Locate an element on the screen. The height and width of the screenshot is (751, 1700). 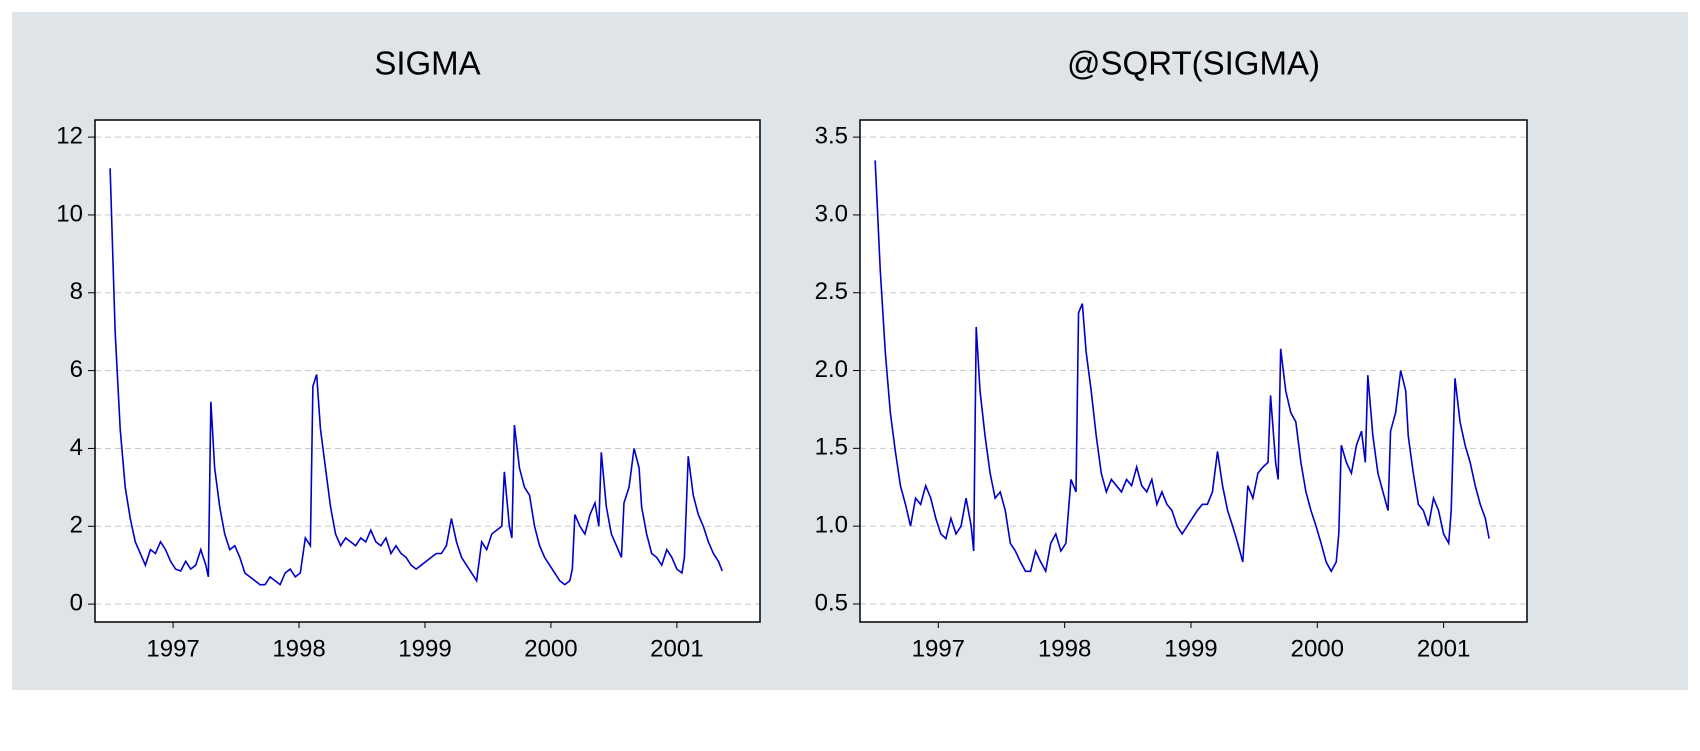
y-tick-label: 3.0 is located at coordinates (831, 213).